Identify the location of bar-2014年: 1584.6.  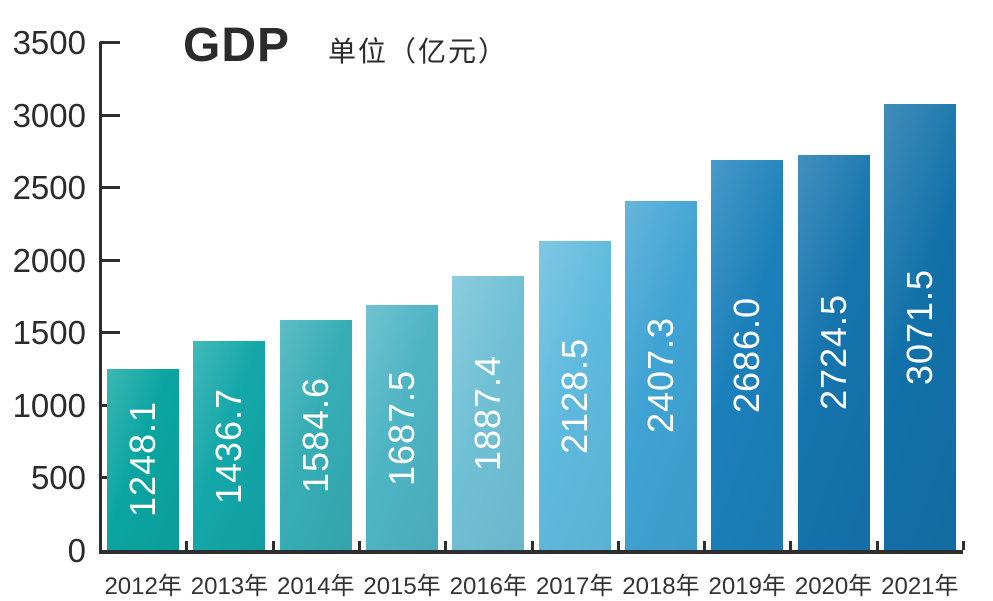
(315, 435).